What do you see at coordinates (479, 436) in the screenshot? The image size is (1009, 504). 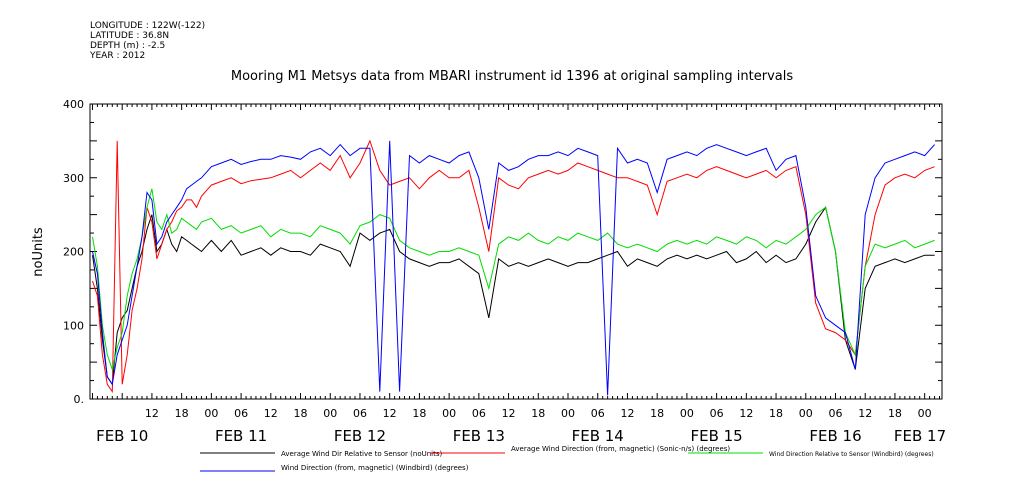 I see `x-day-label: FEB 13` at bounding box center [479, 436].